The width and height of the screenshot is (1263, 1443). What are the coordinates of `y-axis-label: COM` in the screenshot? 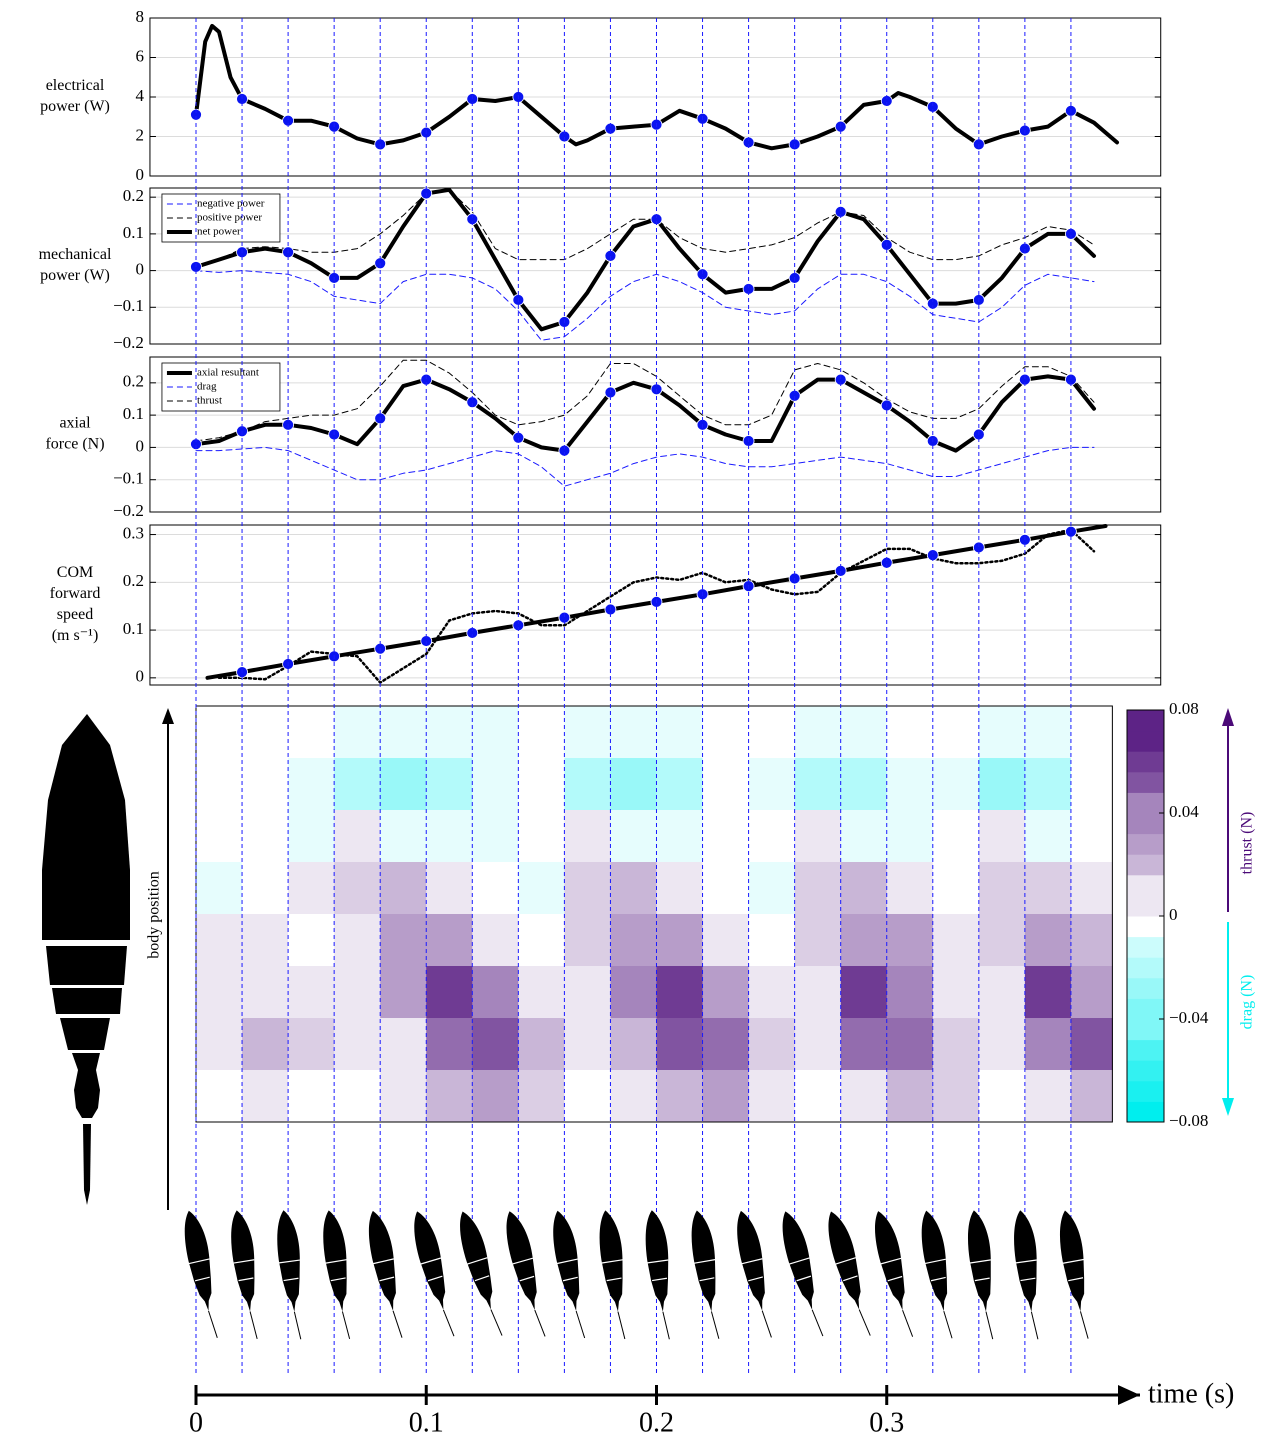 It's located at (75, 572).